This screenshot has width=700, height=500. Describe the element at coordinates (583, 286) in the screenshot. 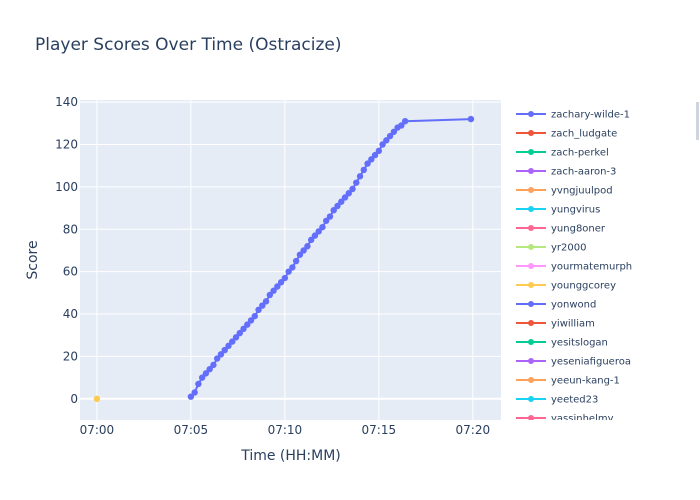

I see `legend-label: younggcorey` at that location.